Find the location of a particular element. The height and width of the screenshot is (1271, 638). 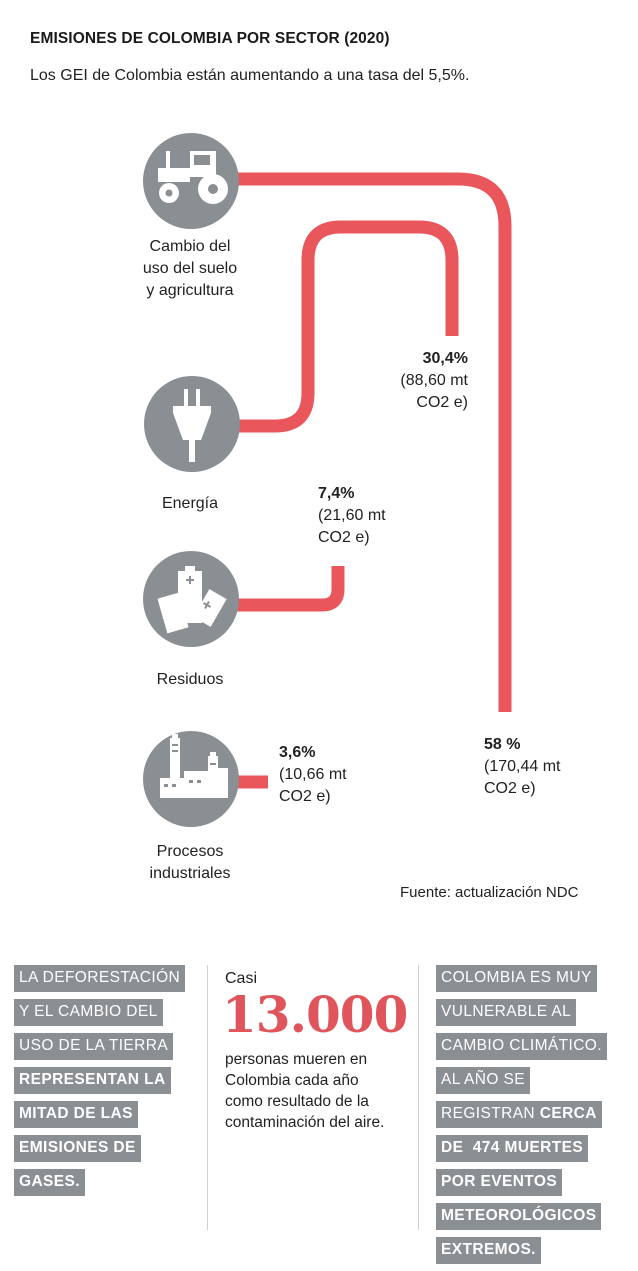

sector-label-energia: Energía is located at coordinates (190, 503).